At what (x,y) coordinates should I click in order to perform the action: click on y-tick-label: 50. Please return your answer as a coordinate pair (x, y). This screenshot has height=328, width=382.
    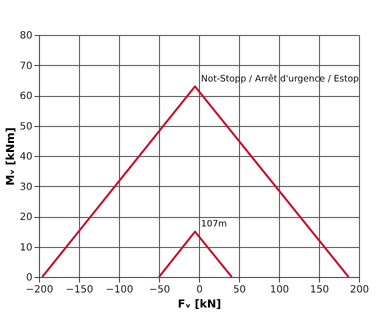
    Looking at the image, I should click on (26, 126).